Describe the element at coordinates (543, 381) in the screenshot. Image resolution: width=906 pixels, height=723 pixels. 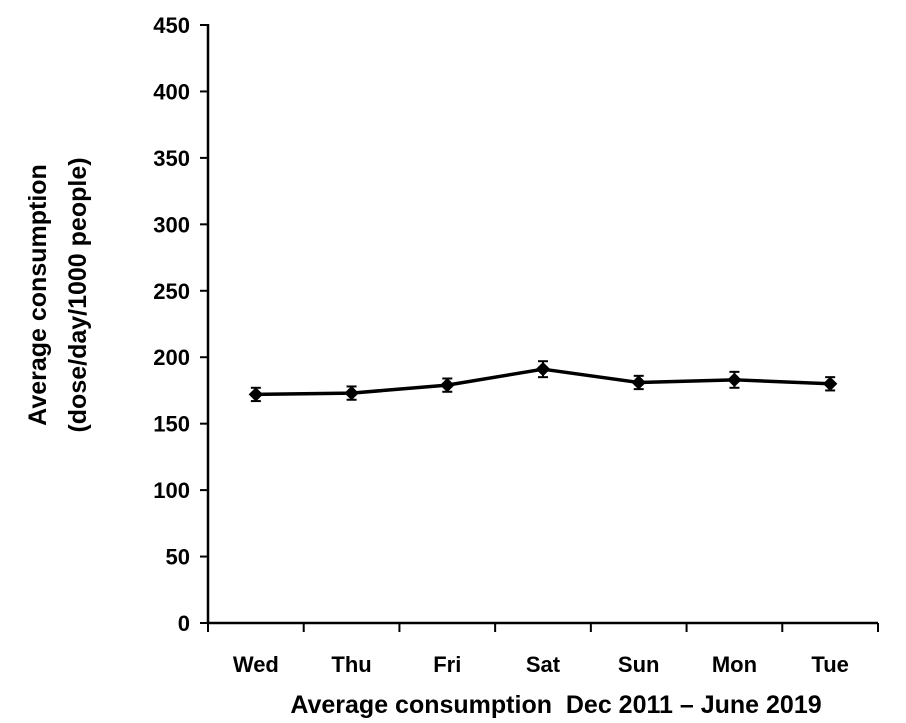
I see `series-group` at that location.